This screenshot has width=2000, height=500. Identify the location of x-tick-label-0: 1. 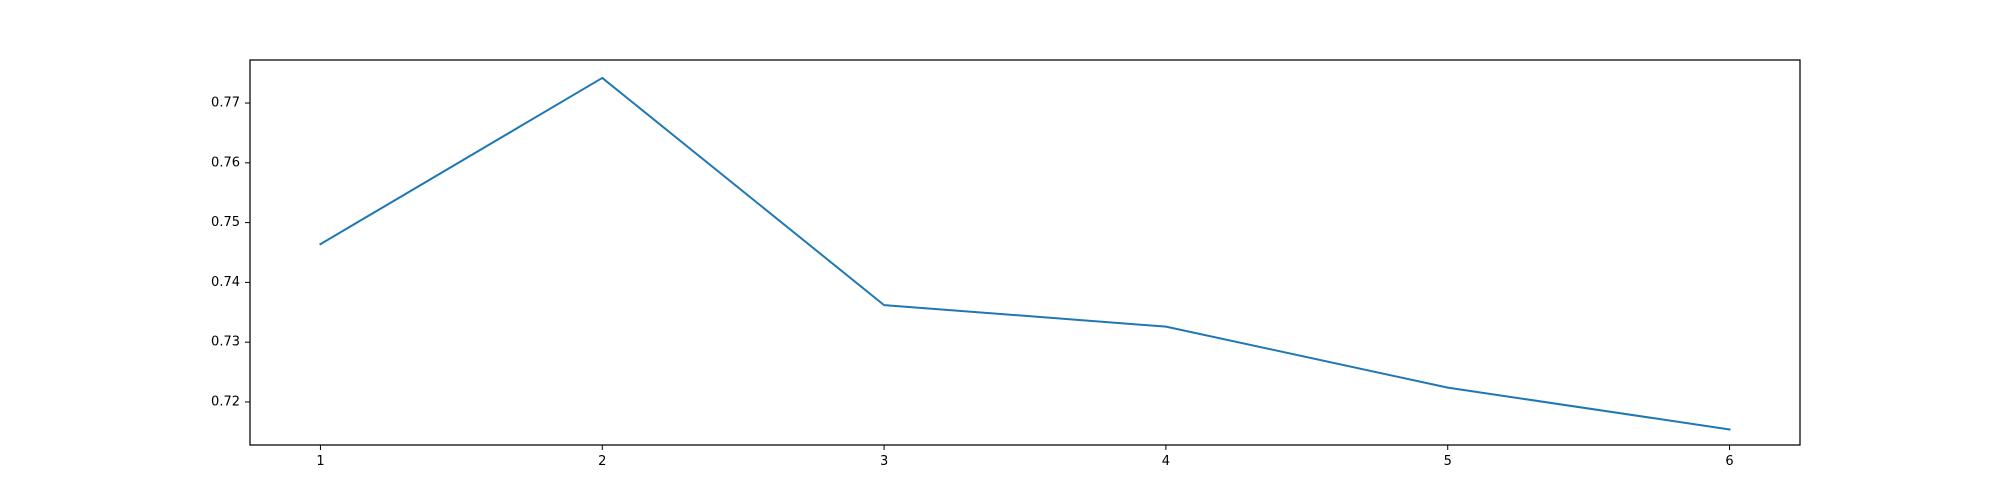
(320, 461).